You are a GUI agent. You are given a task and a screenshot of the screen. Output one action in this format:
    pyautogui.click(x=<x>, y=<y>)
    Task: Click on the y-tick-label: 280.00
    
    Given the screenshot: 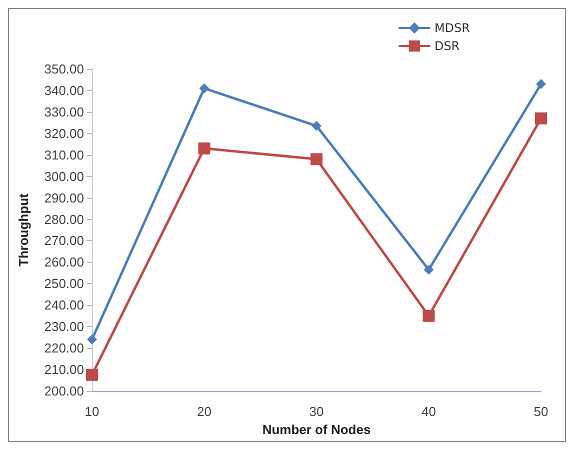 What is the action you would take?
    pyautogui.click(x=64, y=219)
    